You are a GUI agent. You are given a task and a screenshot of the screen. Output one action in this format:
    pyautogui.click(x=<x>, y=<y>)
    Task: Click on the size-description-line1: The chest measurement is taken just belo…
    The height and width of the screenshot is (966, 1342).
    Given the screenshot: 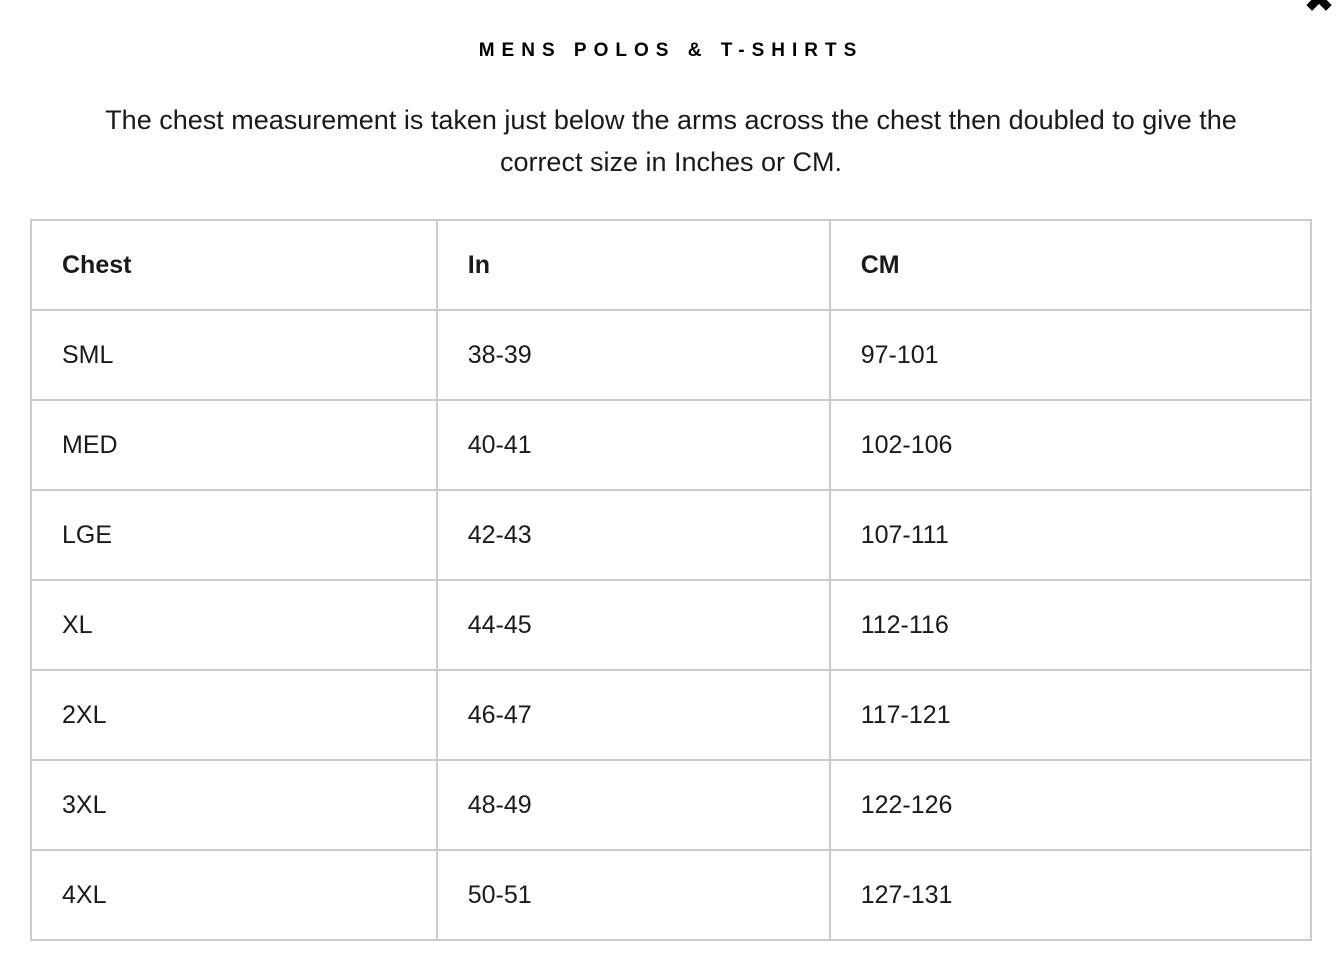 What is the action you would take?
    pyautogui.click(x=671, y=120)
    